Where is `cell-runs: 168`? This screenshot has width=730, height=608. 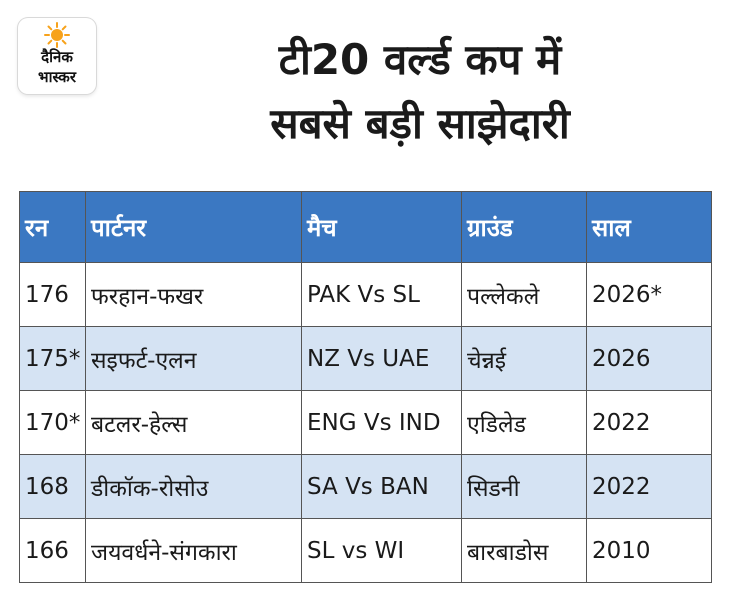 cell-runs: 168 is located at coordinates (52, 486).